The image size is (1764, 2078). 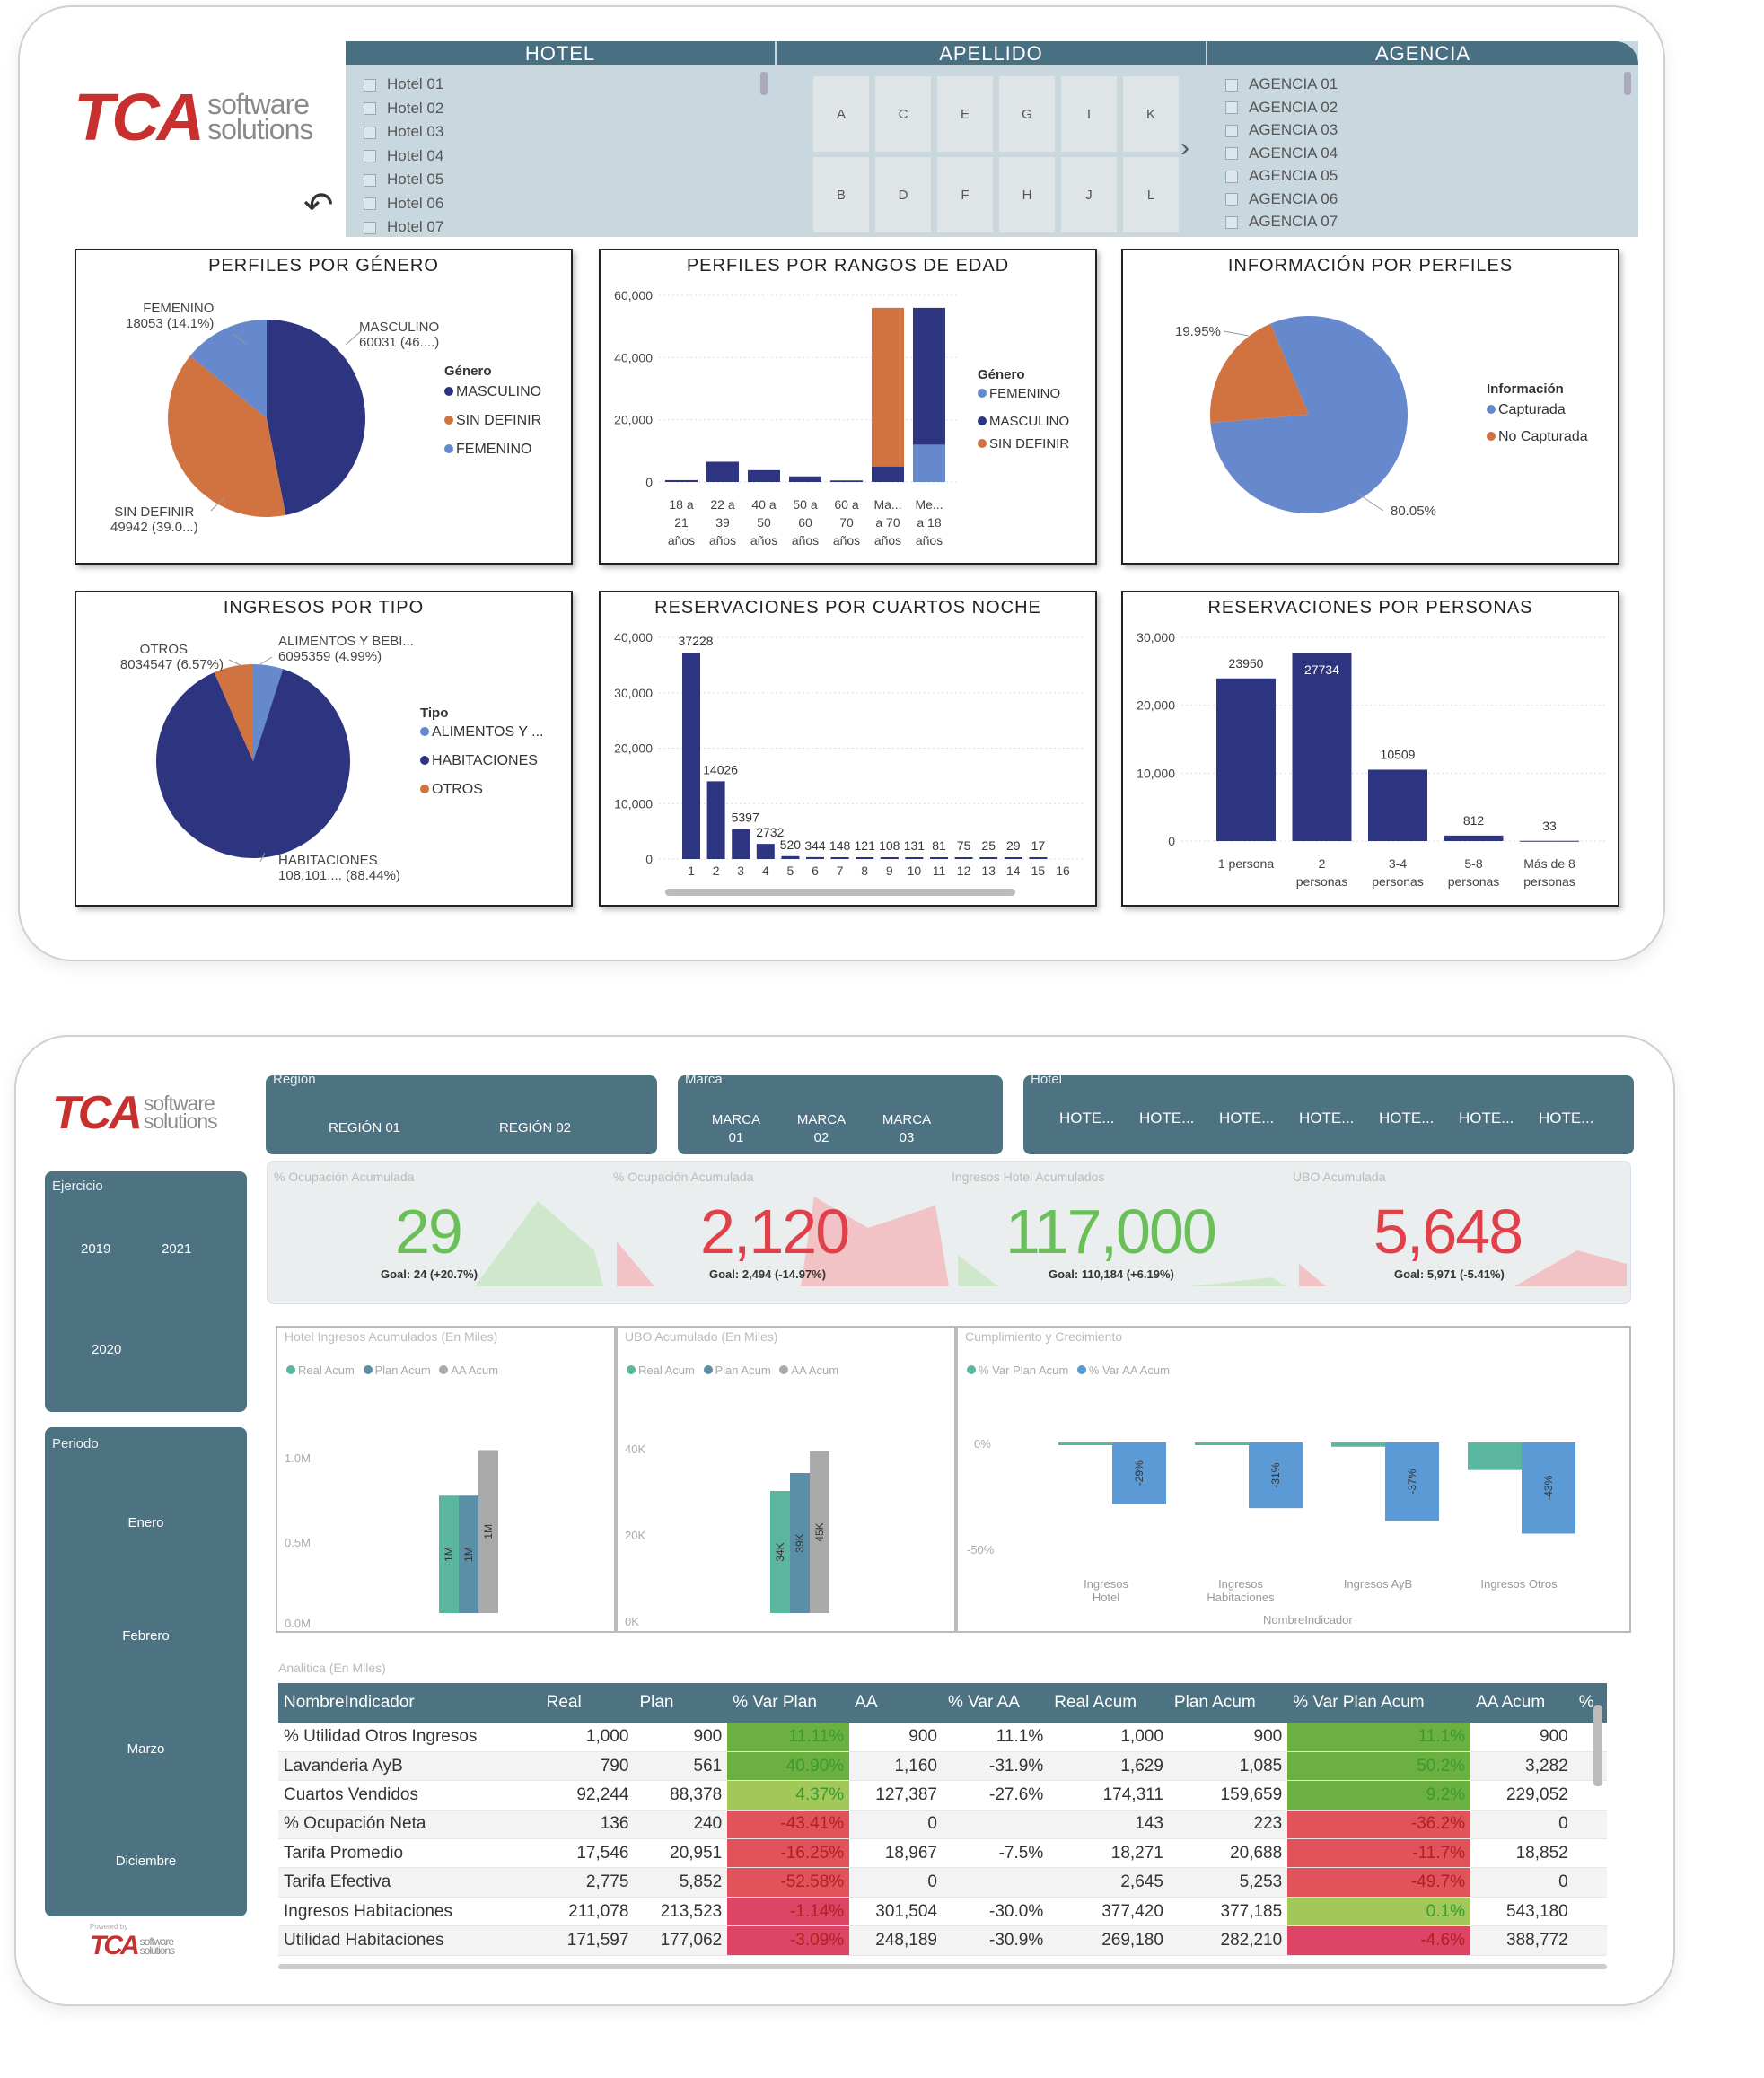 What do you see at coordinates (1282, 130) in the screenshot?
I see `agencia-checkbox: AGENCIA 03` at bounding box center [1282, 130].